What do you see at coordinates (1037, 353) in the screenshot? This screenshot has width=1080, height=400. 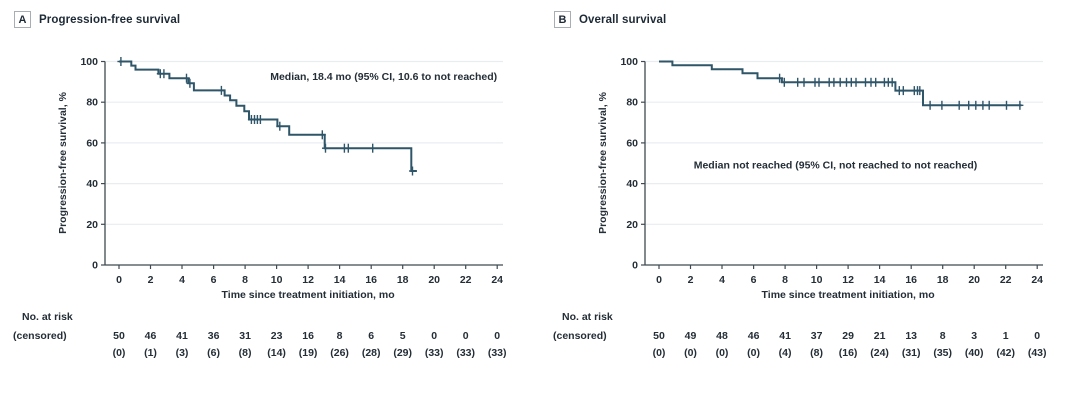 I see `svg-text: (43)` at bounding box center [1037, 353].